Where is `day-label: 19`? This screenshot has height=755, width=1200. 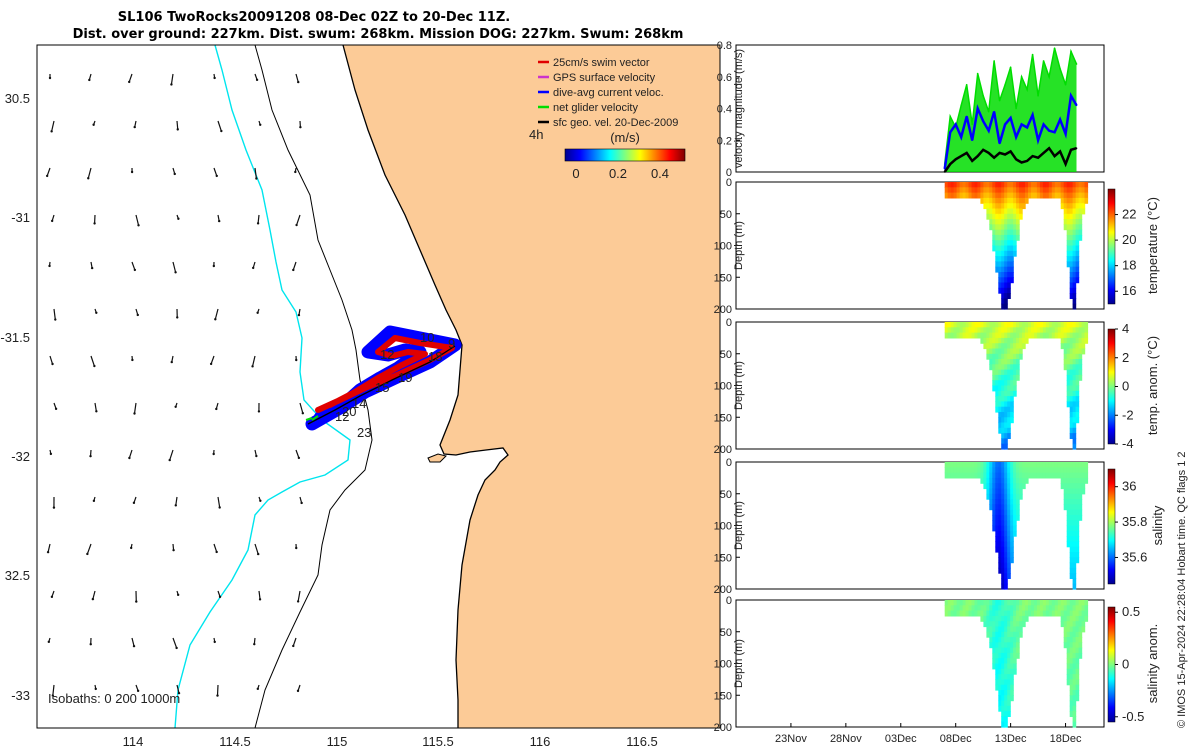
day-label: 19 is located at coordinates (405, 377).